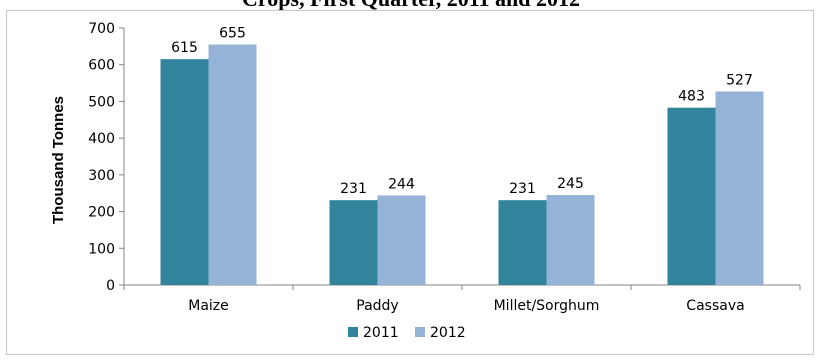 This screenshot has height=360, width=822. What do you see at coordinates (184, 48) in the screenshot?
I see `data-label: 615` at bounding box center [184, 48].